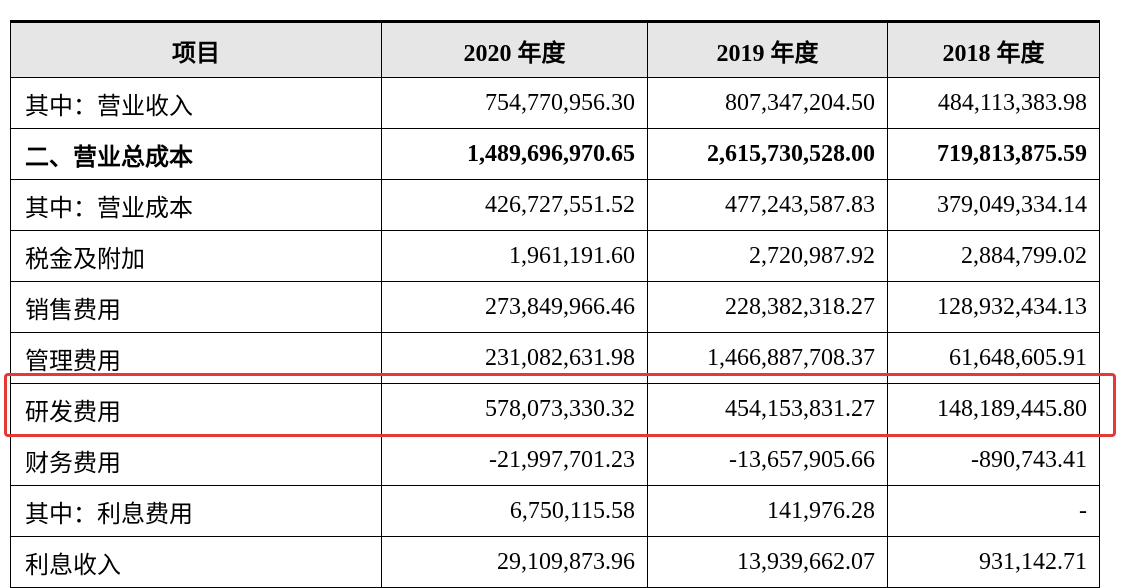  Describe the element at coordinates (767, 307) in the screenshot. I see `cell-2019: 228,382,318.27` at that location.